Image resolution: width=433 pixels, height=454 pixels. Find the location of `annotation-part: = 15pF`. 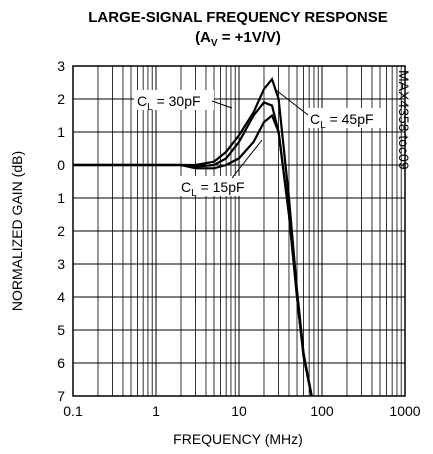

annotation-part: = 15pF is located at coordinates (221, 187).